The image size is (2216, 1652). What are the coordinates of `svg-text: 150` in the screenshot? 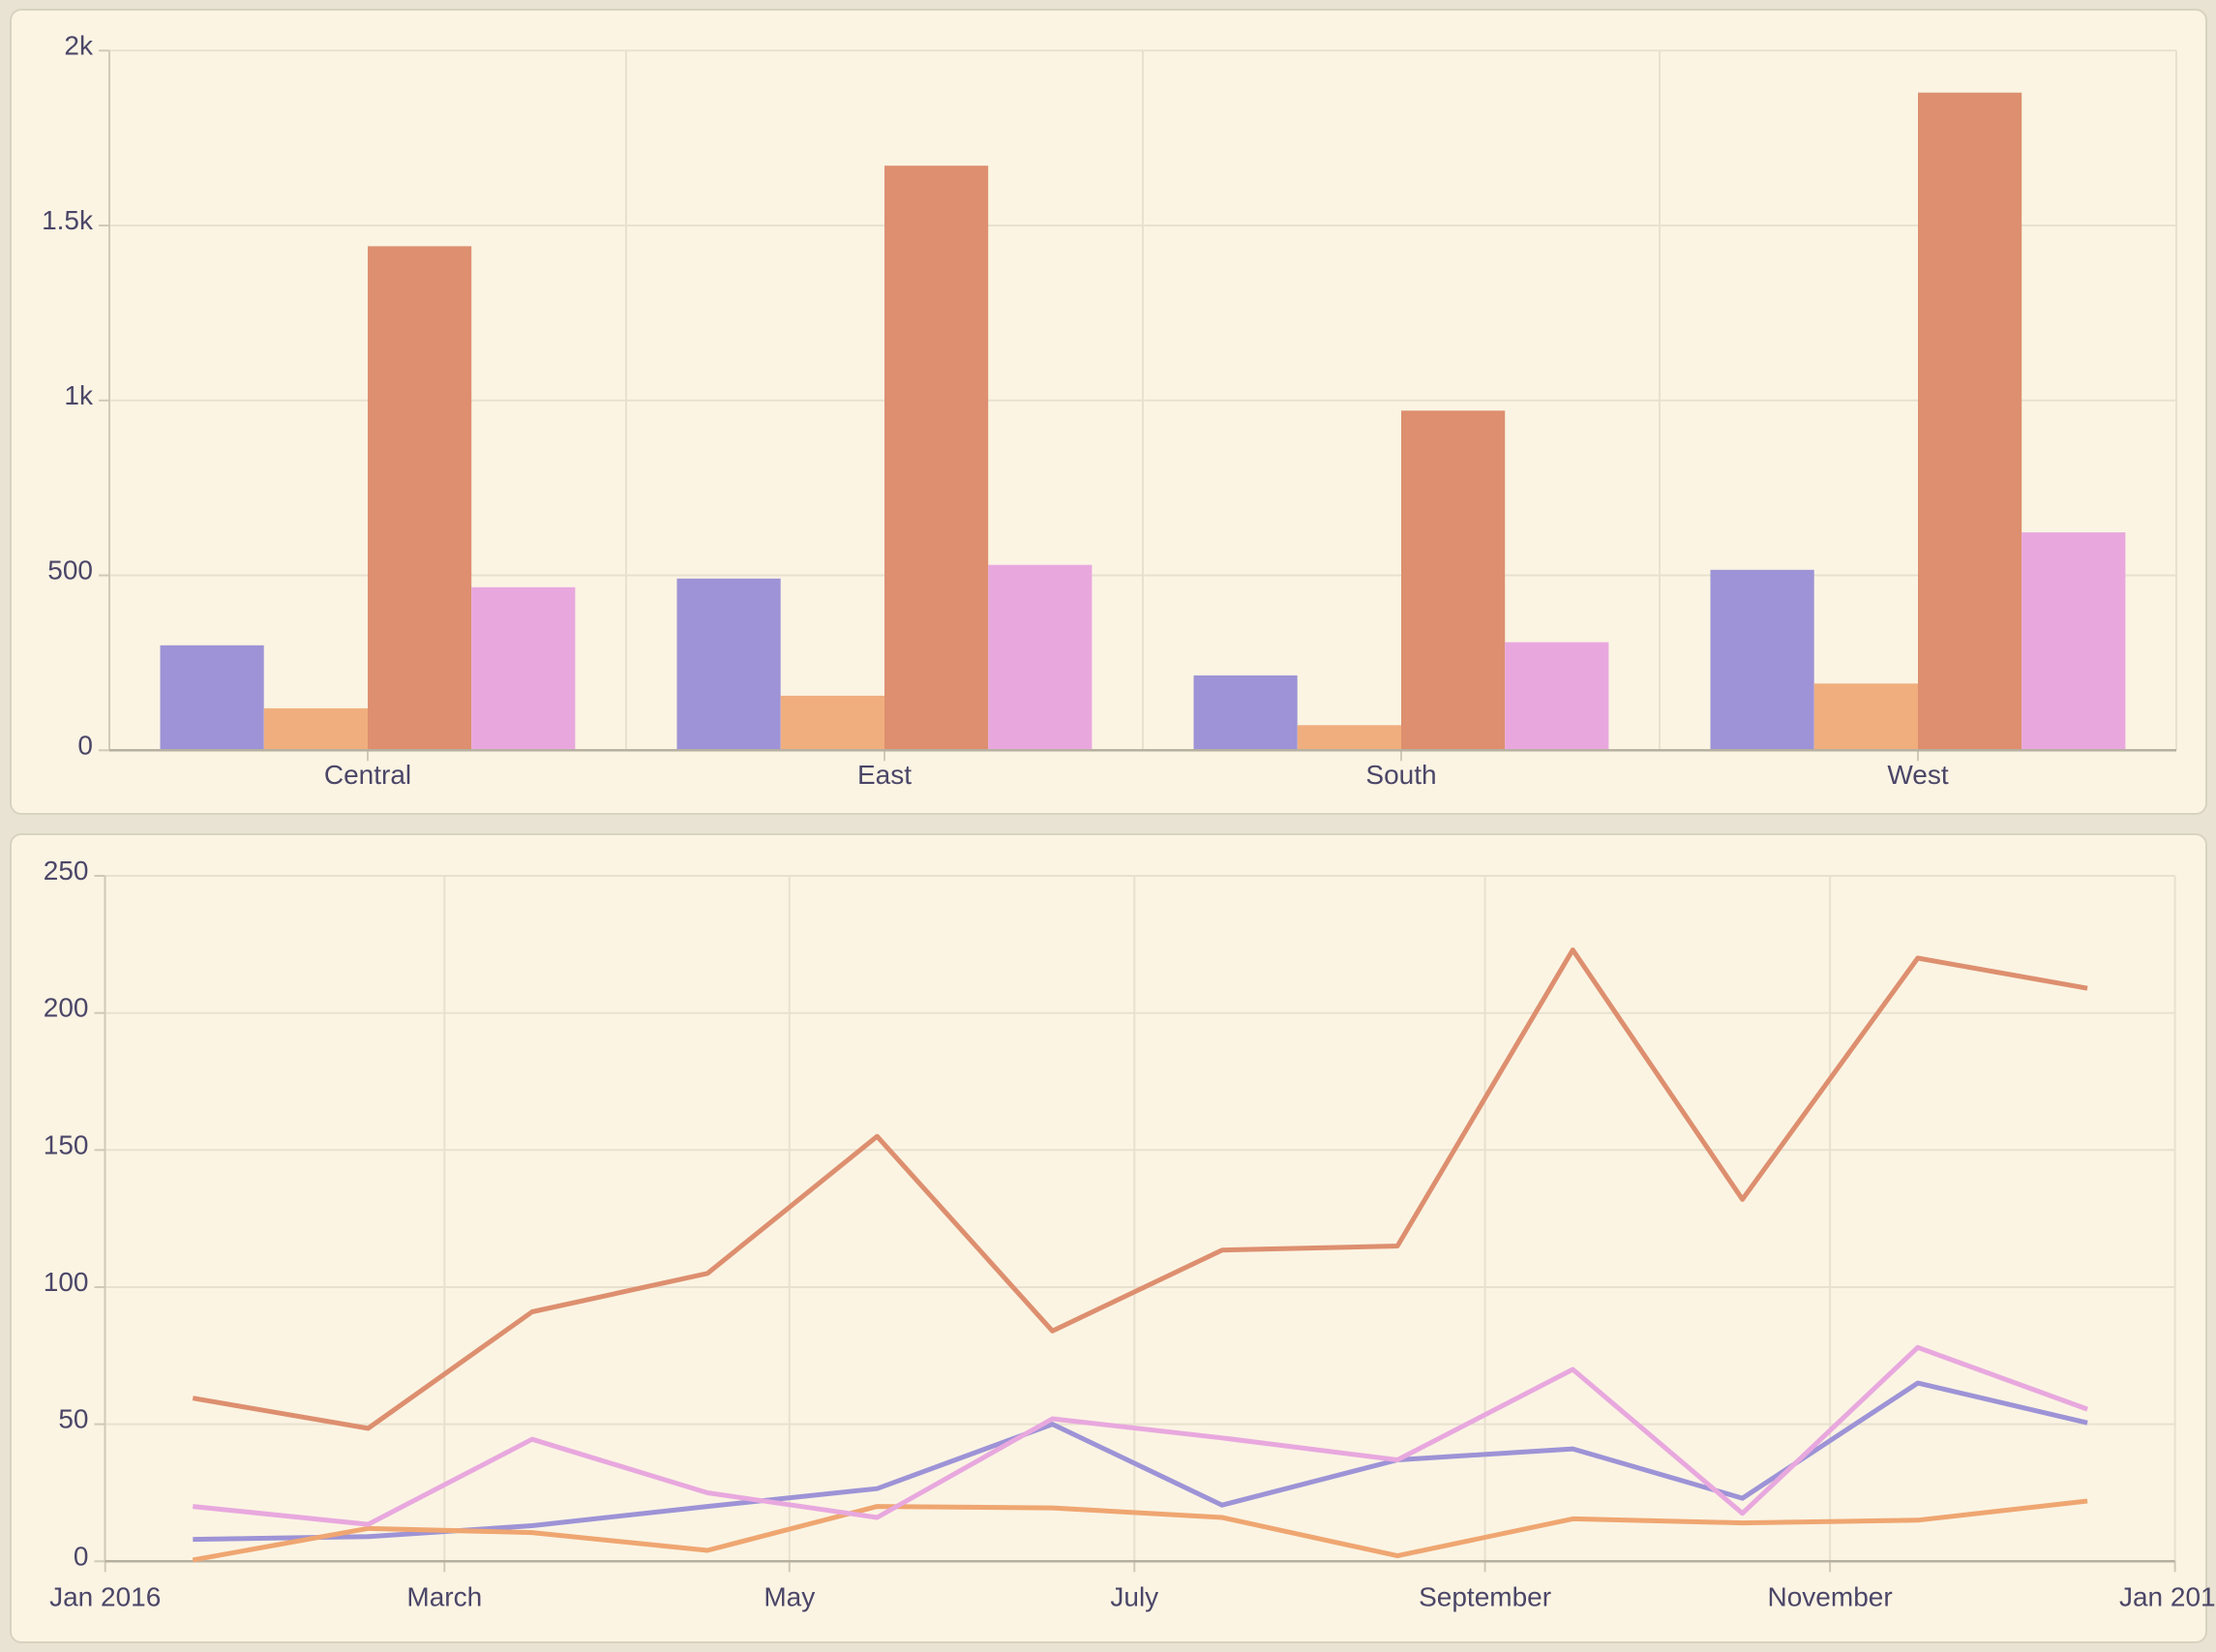 It's located at (67, 1144).